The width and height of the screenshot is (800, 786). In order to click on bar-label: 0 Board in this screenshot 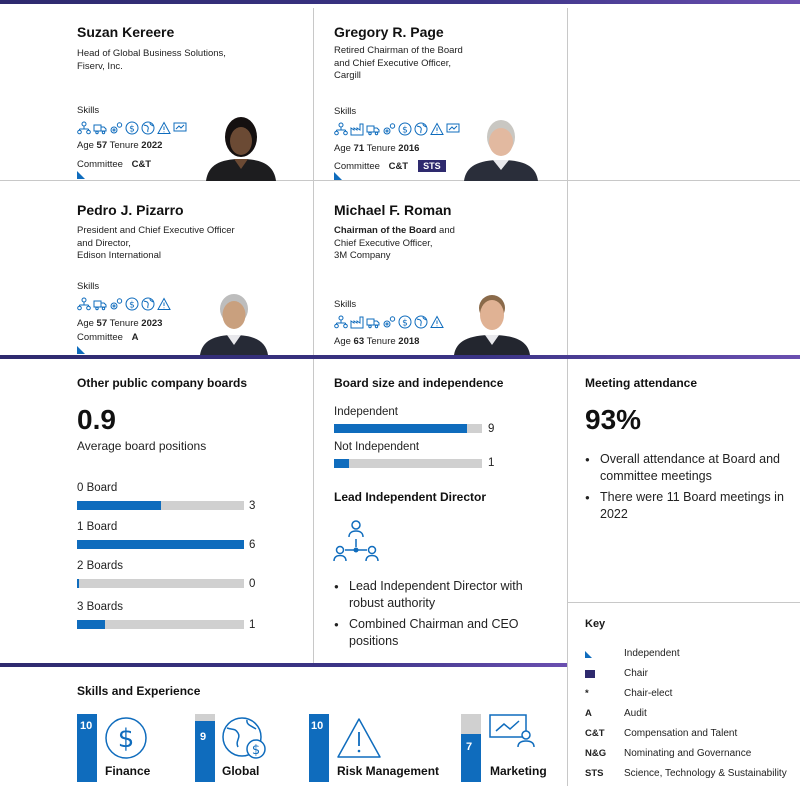, I will do `click(97, 488)`.